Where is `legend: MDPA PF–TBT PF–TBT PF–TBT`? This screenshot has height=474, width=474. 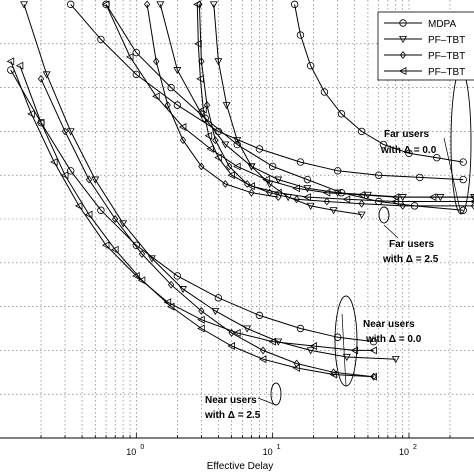 legend: MDPA PF–TBT PF–TBT PF–TBT is located at coordinates (425, 46).